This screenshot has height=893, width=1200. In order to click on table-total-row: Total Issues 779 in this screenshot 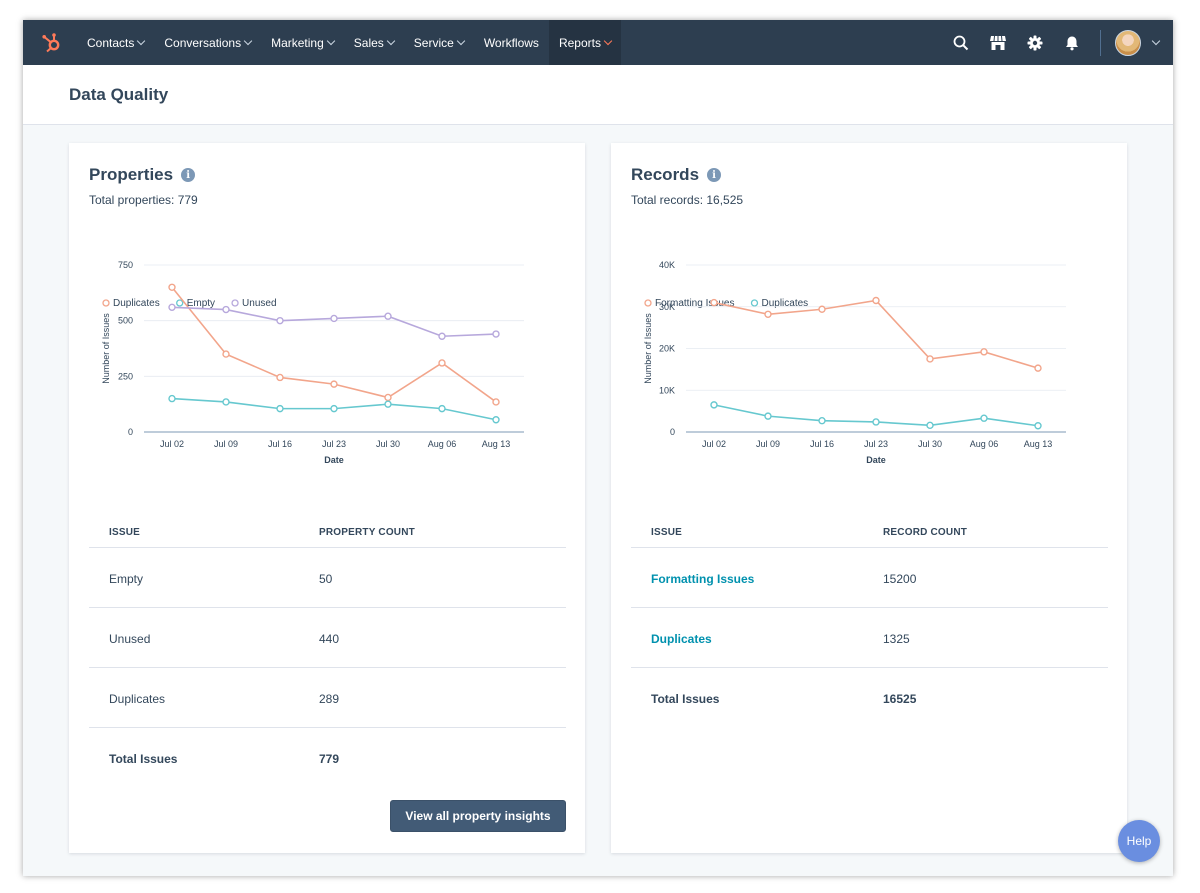, I will do `click(327, 758)`.